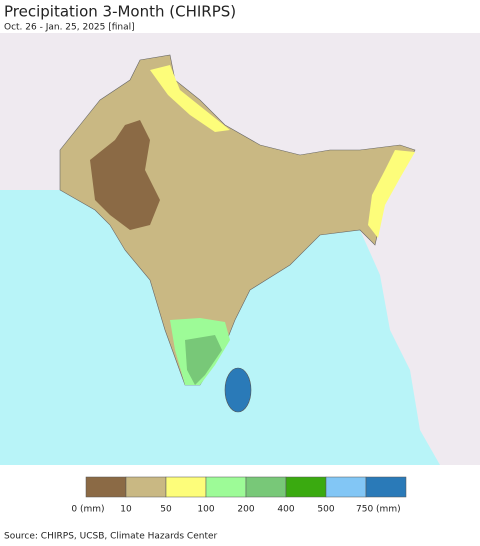  What do you see at coordinates (87, 510) in the screenshot?
I see `legend-label: 0 (mm)` at bounding box center [87, 510].